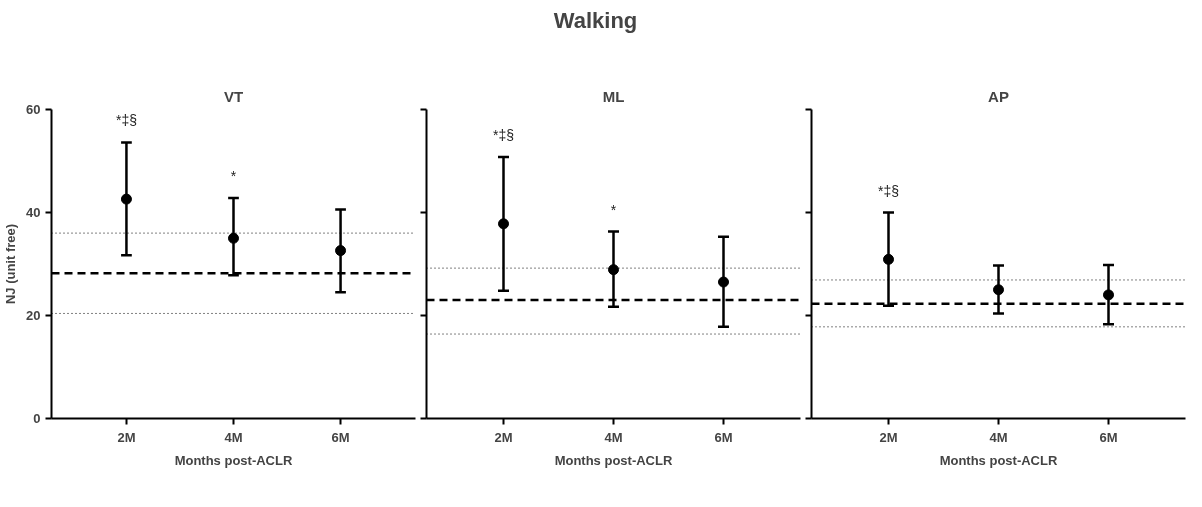 Image resolution: width=1202 pixels, height=507 pixels. What do you see at coordinates (595, 20) in the screenshot?
I see `text: Walking` at bounding box center [595, 20].